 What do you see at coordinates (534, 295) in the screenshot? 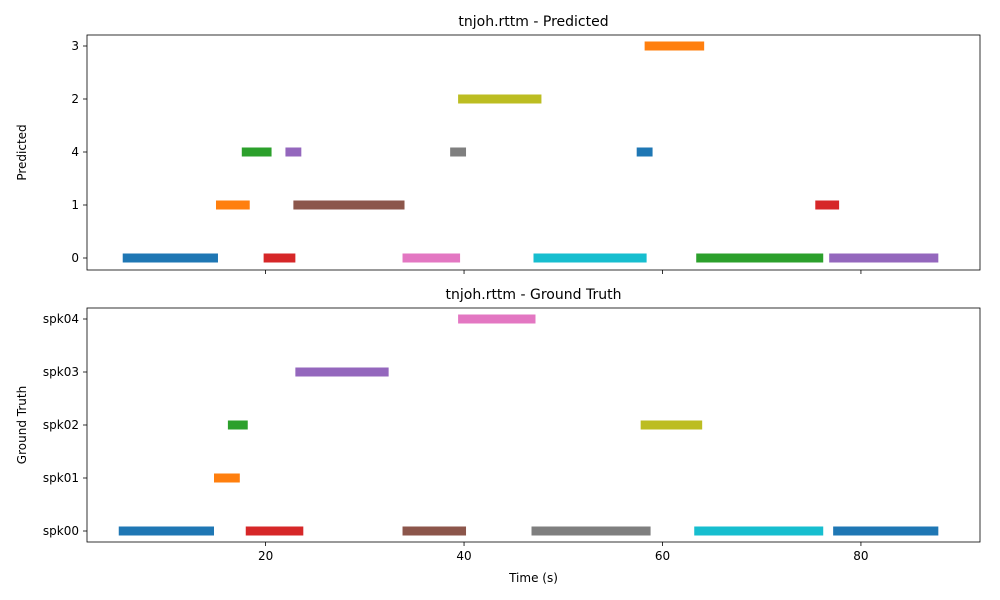
I see `chart-title: tnjoh.rttm - Ground Truth` at bounding box center [534, 295].